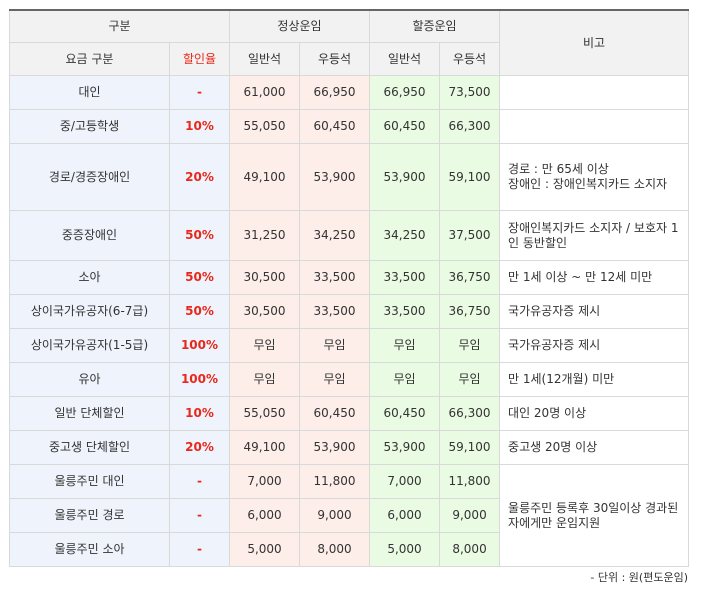 This screenshot has width=702, height=589. What do you see at coordinates (199, 126) in the screenshot?
I see `discount-rate: 10%` at bounding box center [199, 126].